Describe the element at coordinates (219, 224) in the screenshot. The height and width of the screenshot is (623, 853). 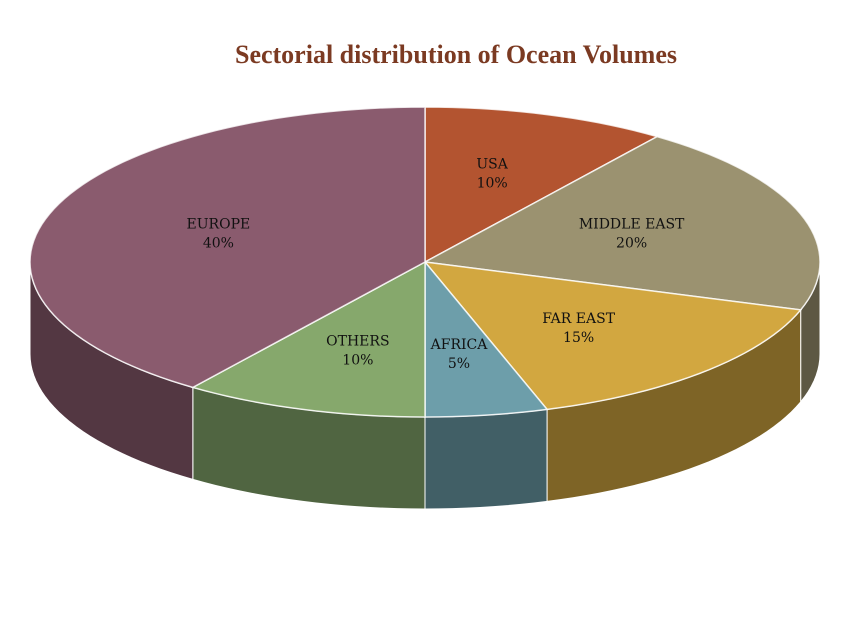
I see `slice-label: EUROPE` at that location.